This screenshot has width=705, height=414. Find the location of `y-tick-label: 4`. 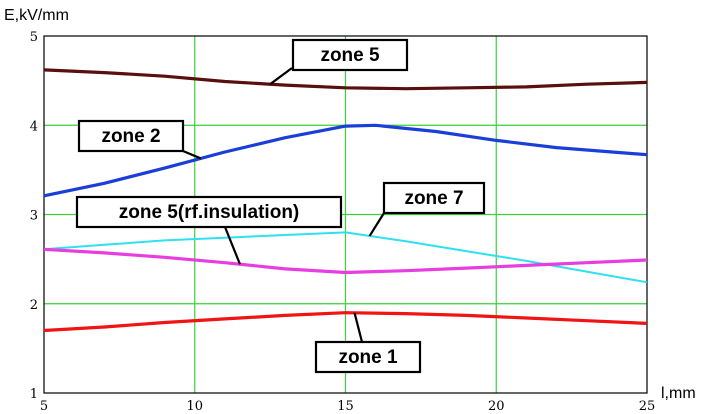

y-tick-label: 4 is located at coordinates (34, 126).